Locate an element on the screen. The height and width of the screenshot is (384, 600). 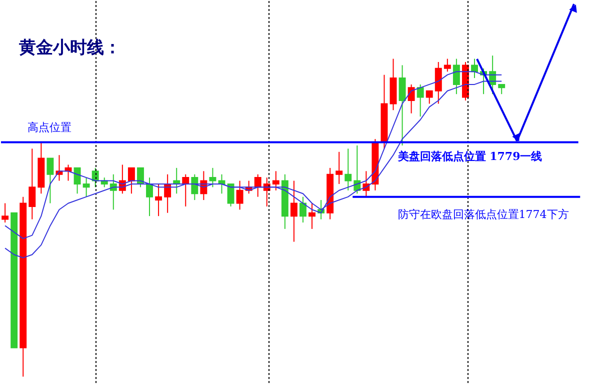
ref-line-label: 高点位置 is located at coordinates (50, 127).